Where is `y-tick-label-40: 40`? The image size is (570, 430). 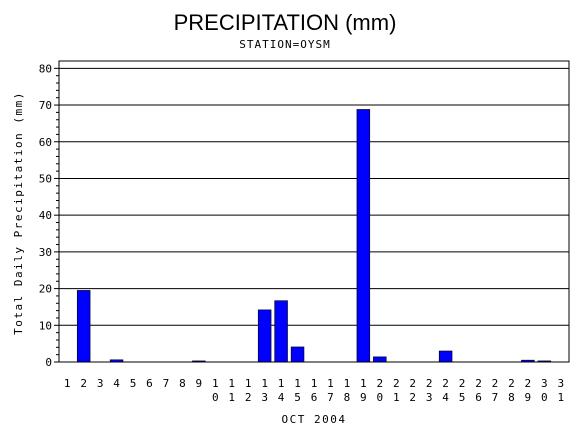 y-tick-label-40: 40 is located at coordinates (45, 215).